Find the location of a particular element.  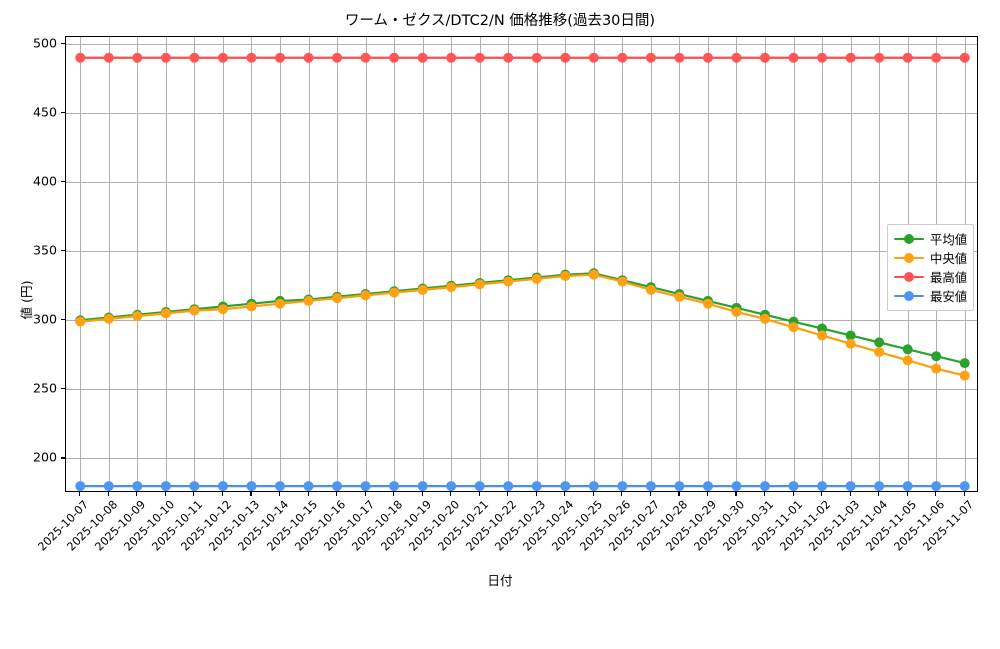

legend-item-4: 最安値 is located at coordinates (930, 295).